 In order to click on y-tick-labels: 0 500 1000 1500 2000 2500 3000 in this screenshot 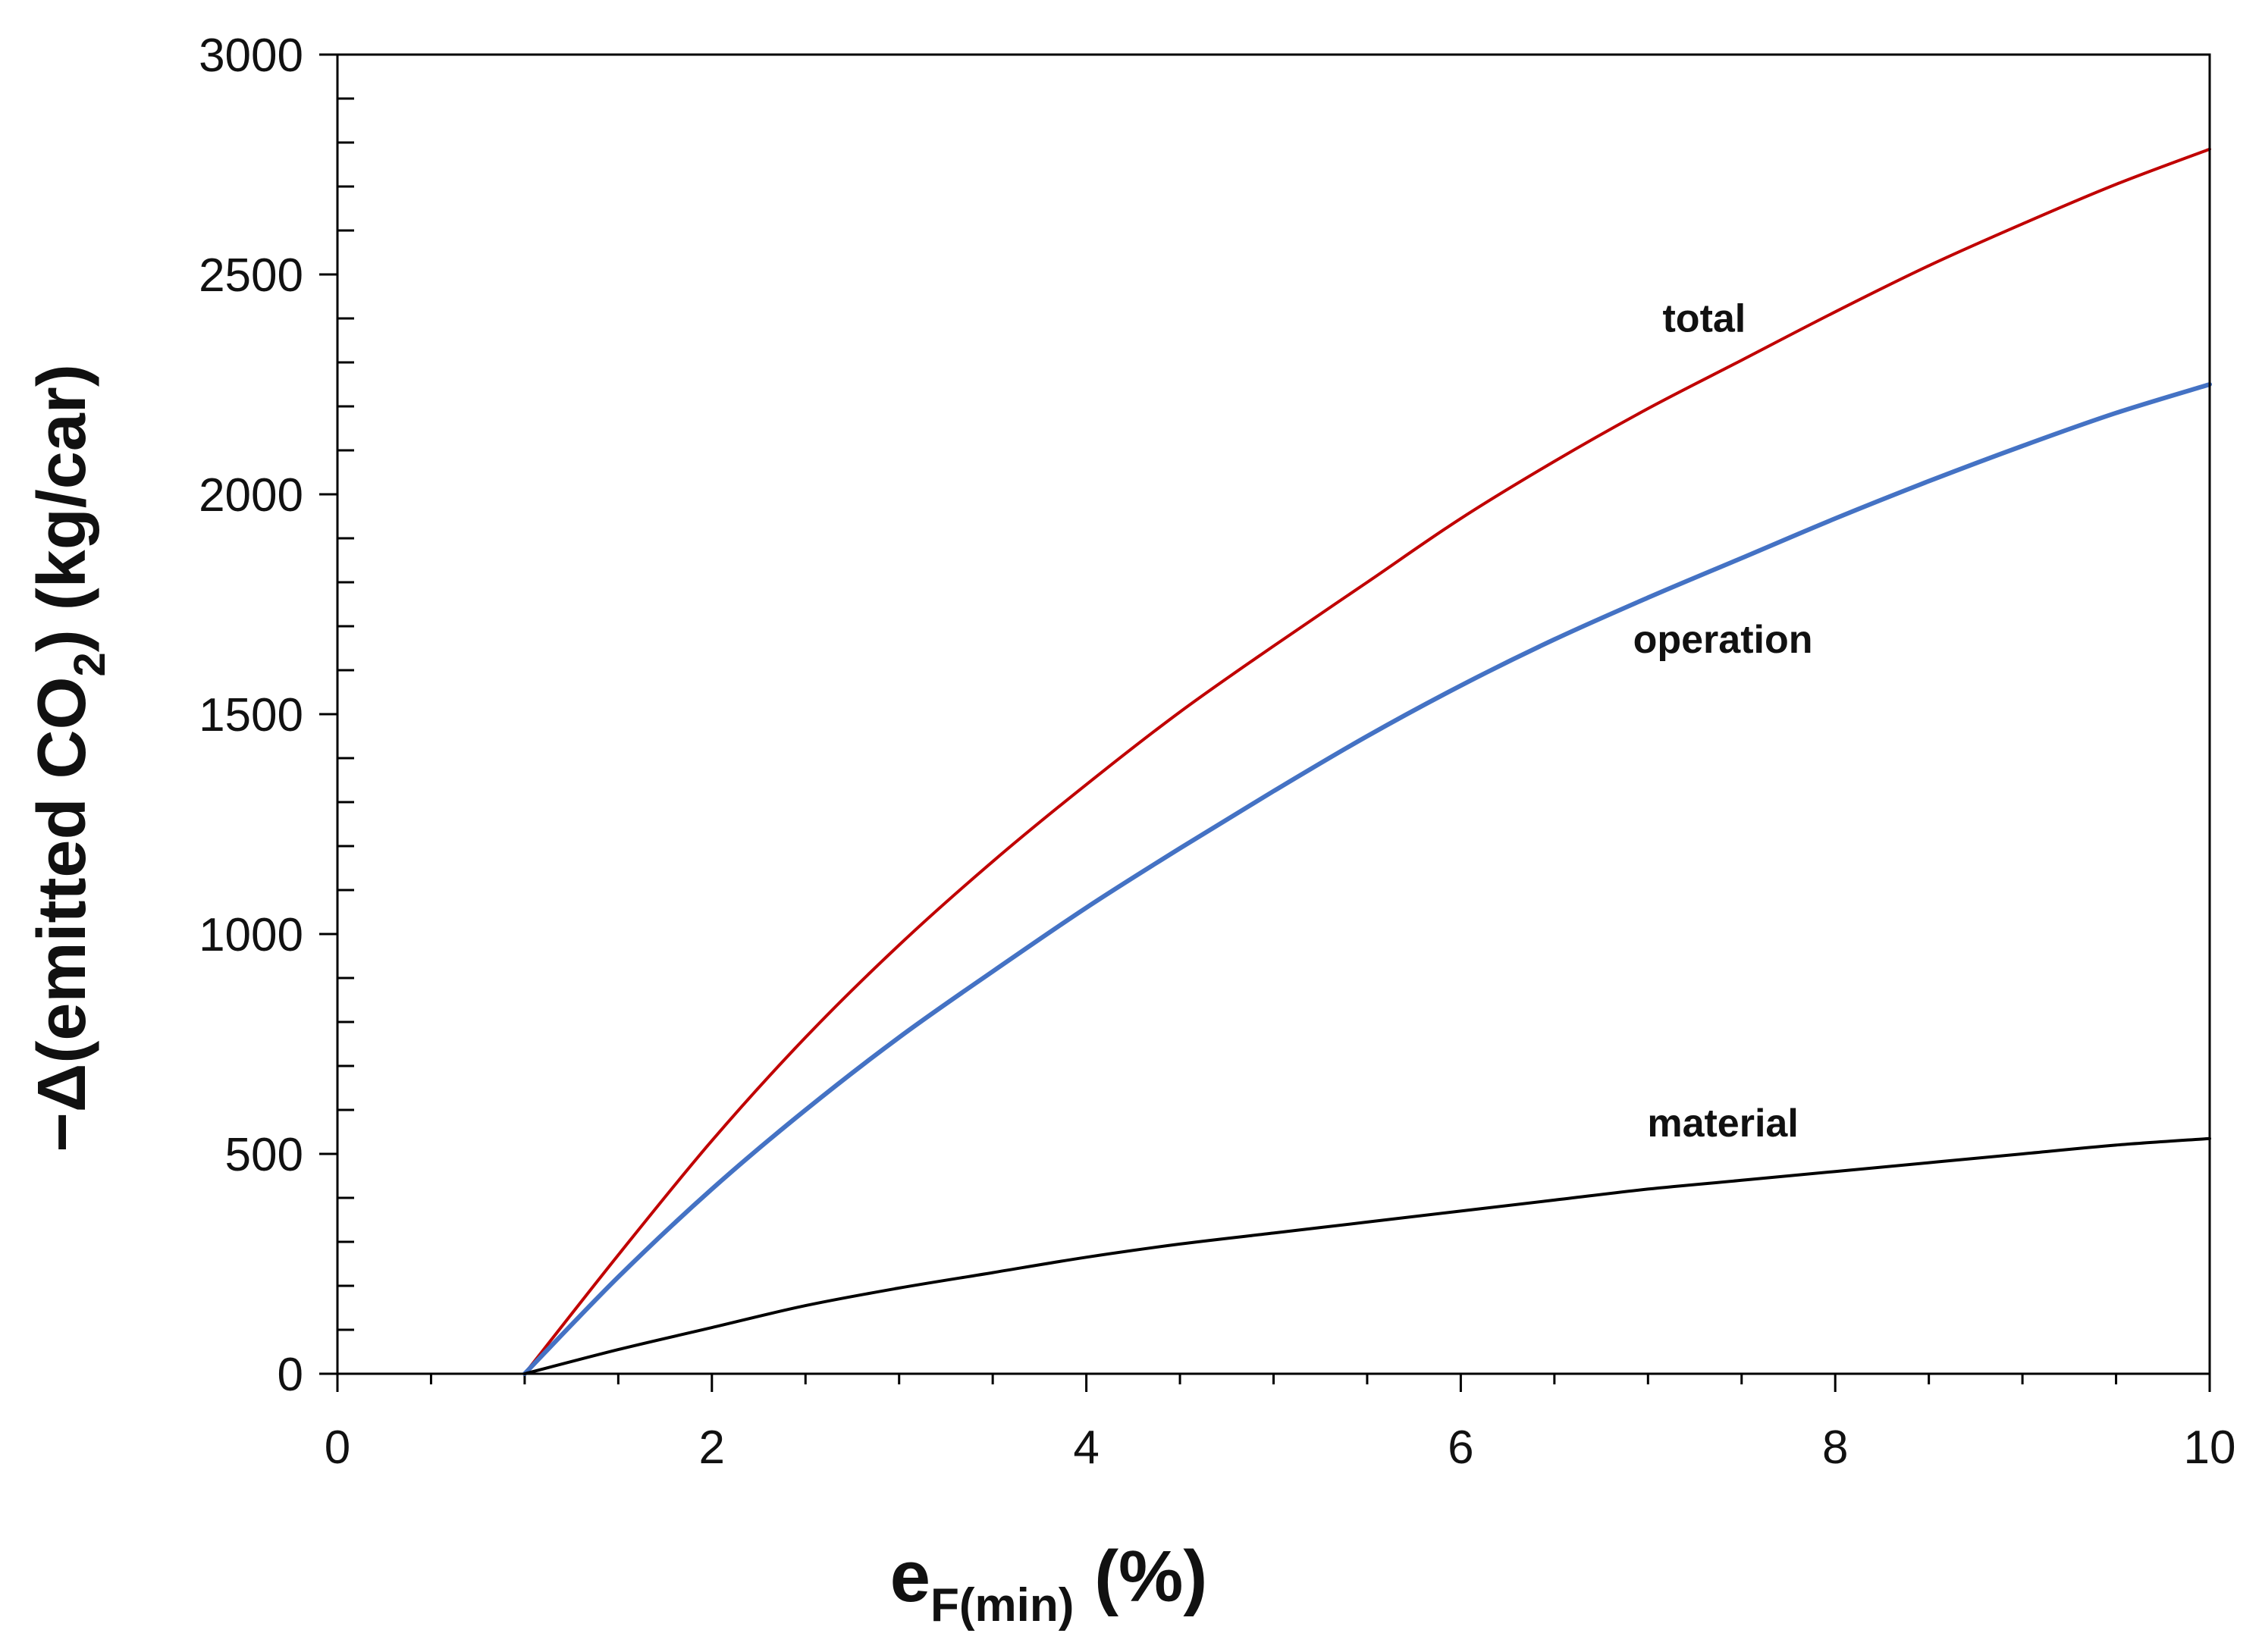, I will do `click(251, 715)`.